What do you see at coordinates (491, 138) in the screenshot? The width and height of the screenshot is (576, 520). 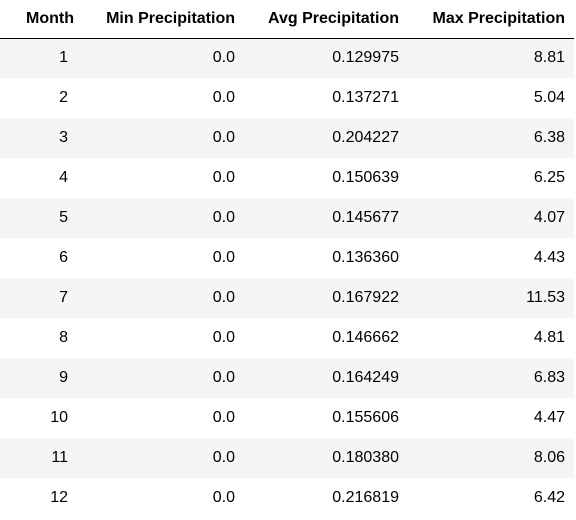 I see `max-precipitation-cell: 6.38` at bounding box center [491, 138].